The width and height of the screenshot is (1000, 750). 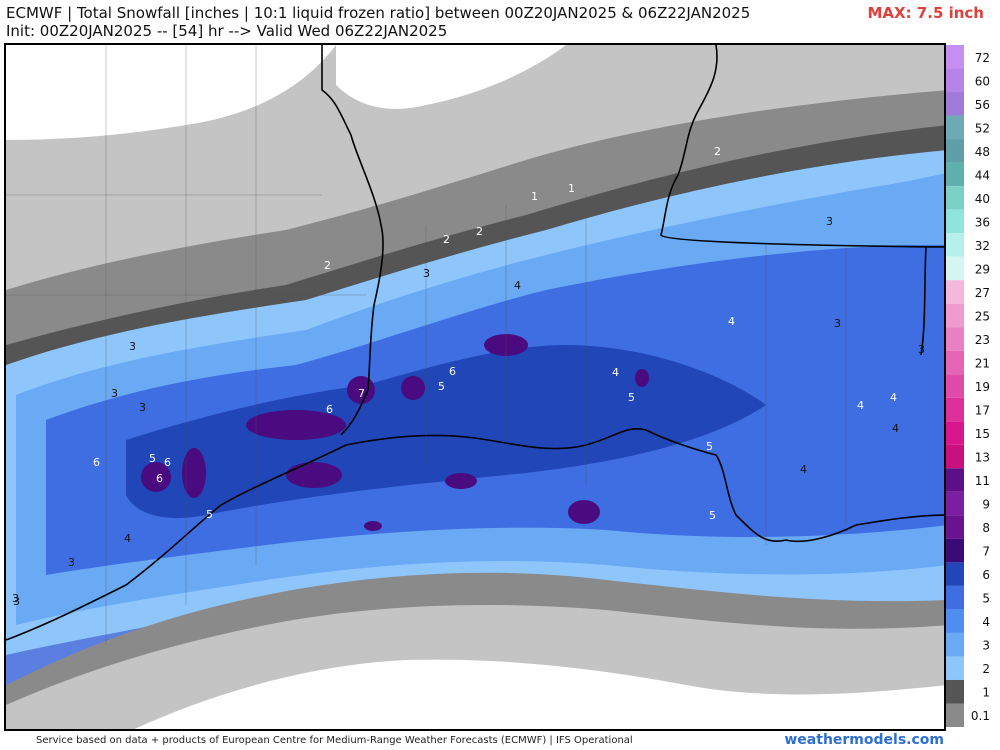 I want to click on legend-level-label: 2, so click(x=986, y=669).